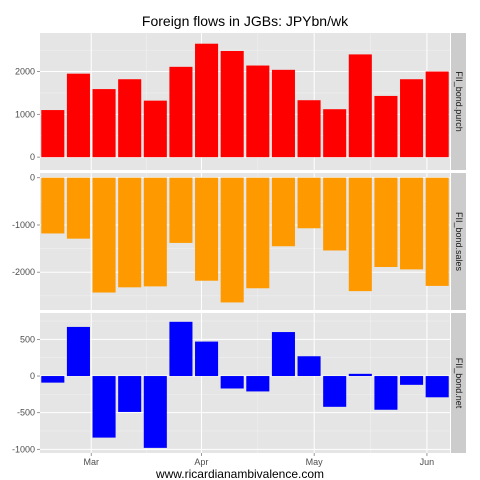  I want to click on x-axis: Mar Apr May Jun, so click(259, 460).